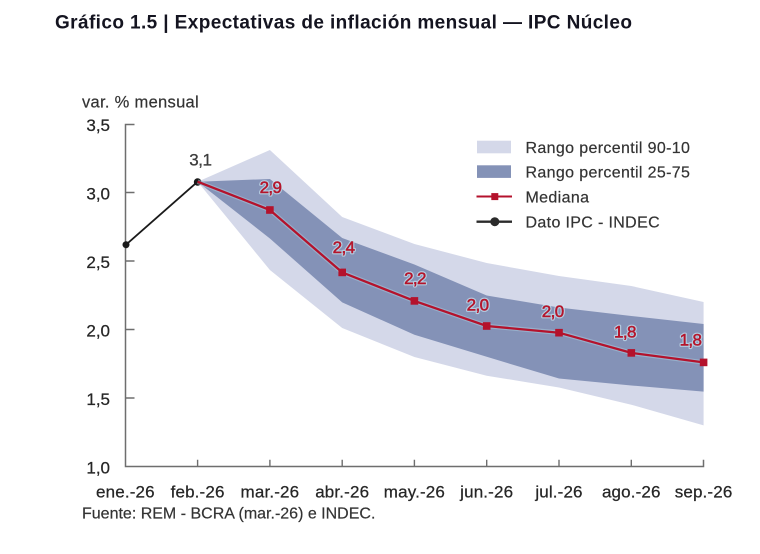 This screenshot has height=554, width=760. Describe the element at coordinates (98, 262) in the screenshot. I see `svg-text: 2,5` at that location.